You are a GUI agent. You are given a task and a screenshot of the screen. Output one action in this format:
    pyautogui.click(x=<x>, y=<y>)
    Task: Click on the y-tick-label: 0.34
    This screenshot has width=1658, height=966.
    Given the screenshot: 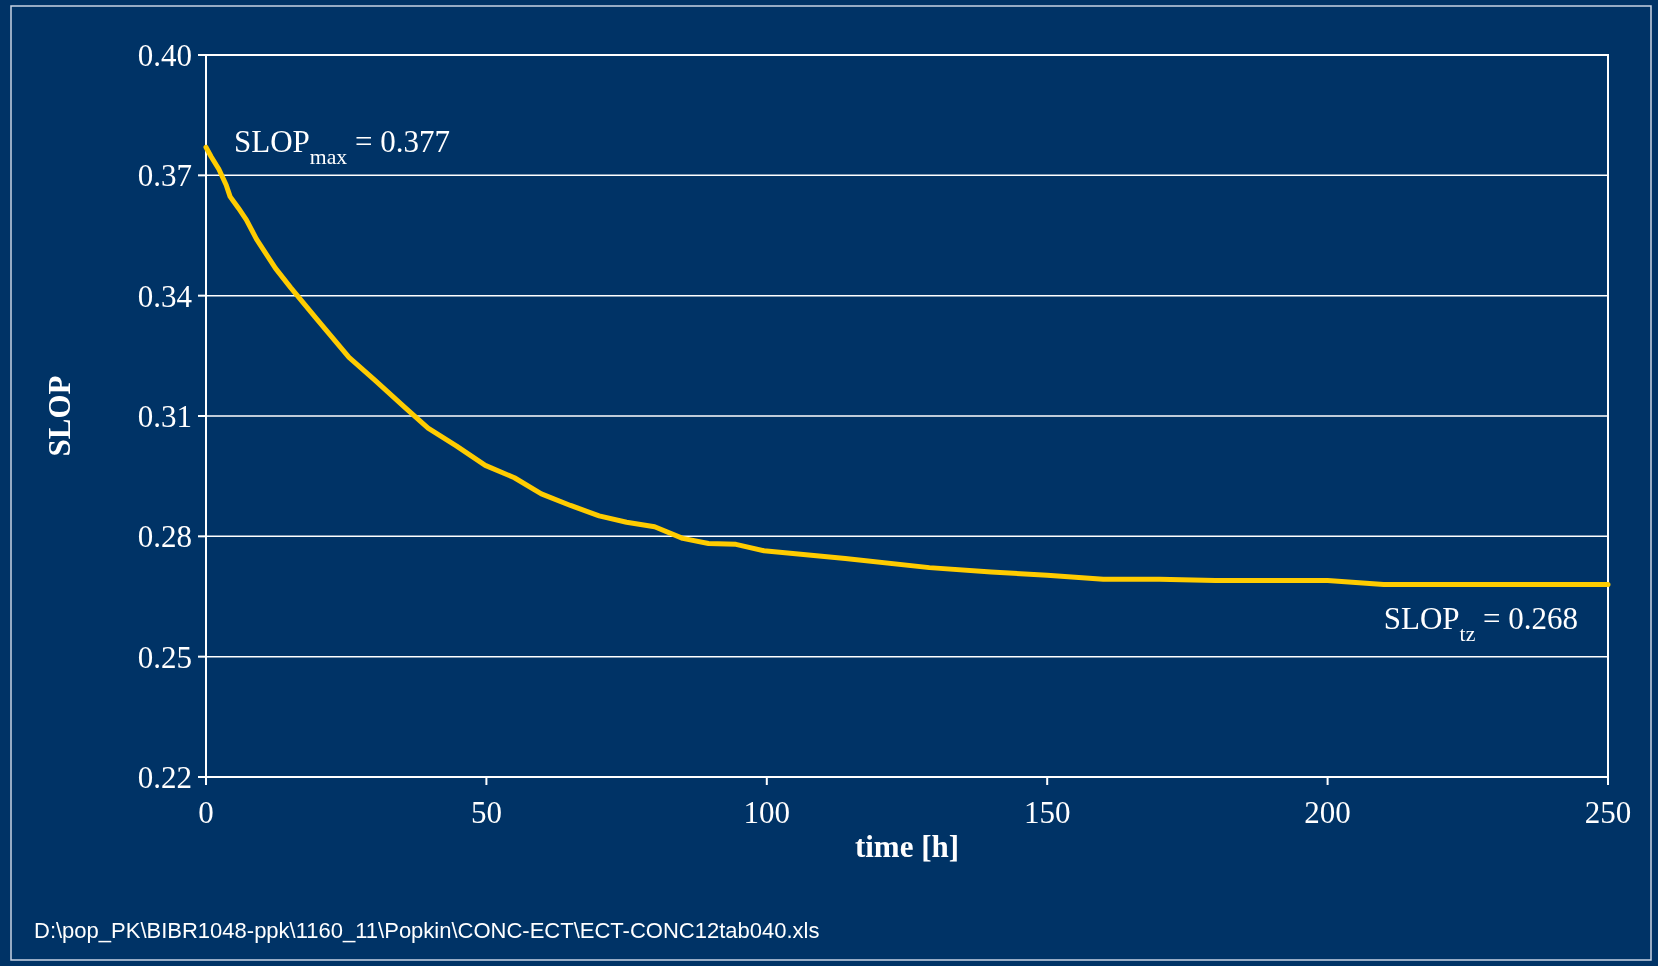 What is the action you would take?
    pyautogui.click(x=165, y=296)
    